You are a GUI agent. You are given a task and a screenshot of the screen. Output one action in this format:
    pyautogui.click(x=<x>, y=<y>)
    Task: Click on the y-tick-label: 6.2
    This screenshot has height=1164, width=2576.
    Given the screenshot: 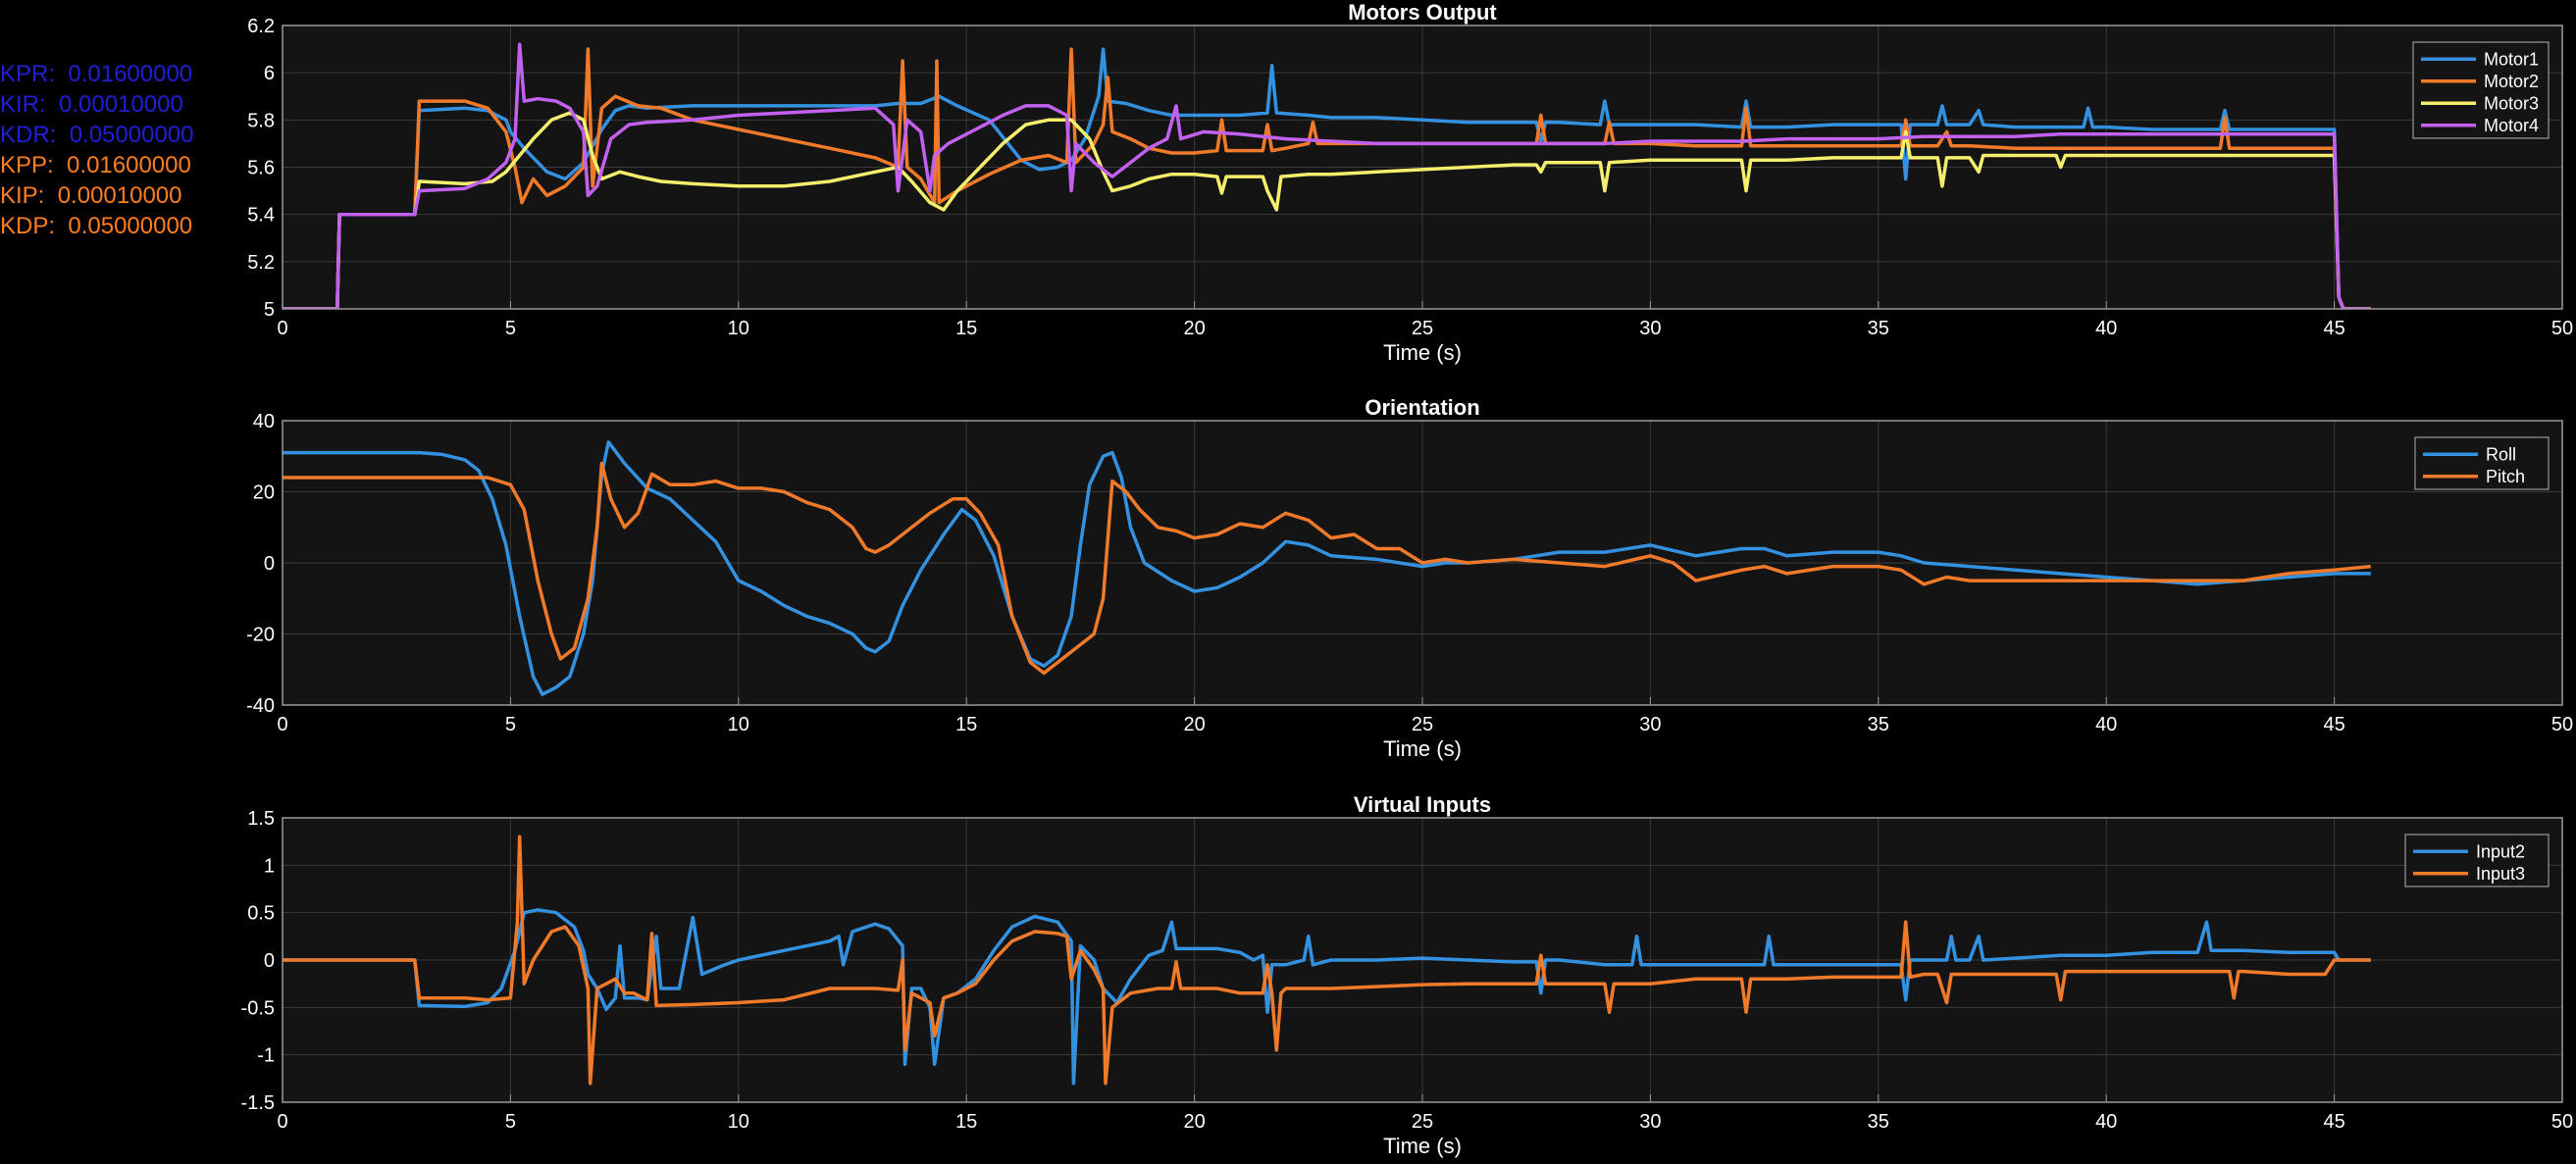 What is the action you would take?
    pyautogui.click(x=261, y=26)
    